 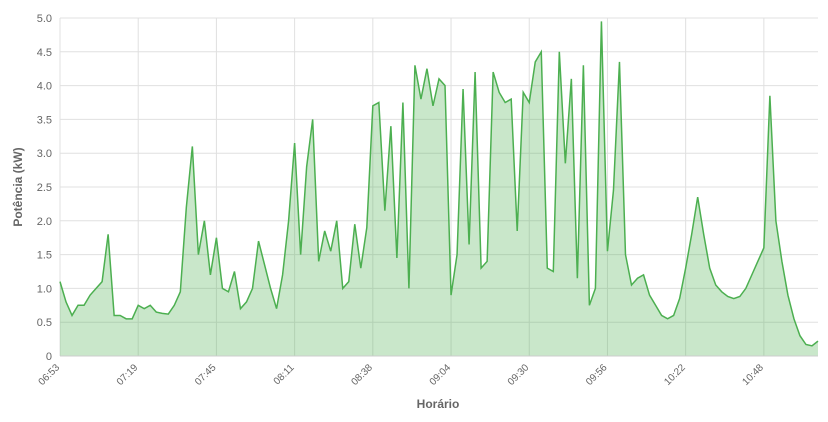 I want to click on x-tick-label: 09:04, so click(x=441, y=375).